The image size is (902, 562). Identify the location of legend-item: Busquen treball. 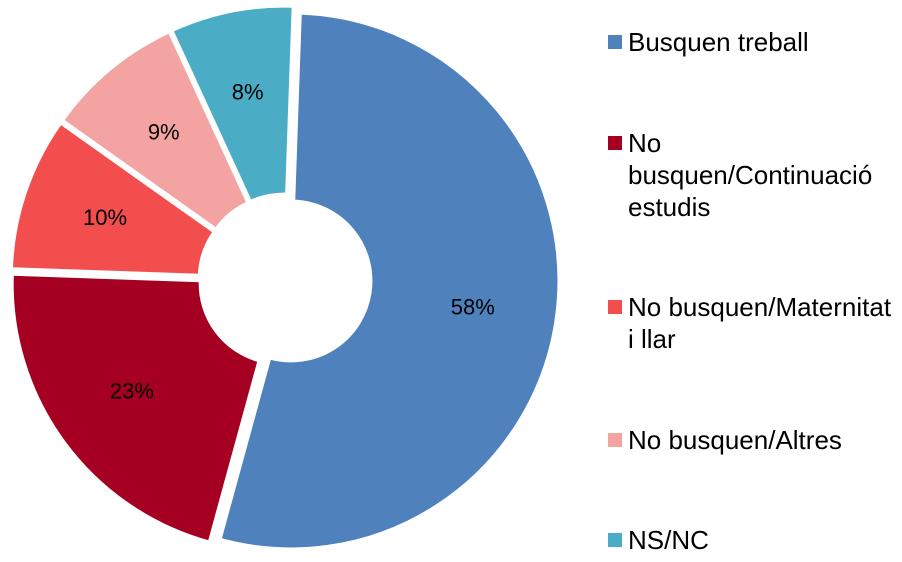
(750, 42).